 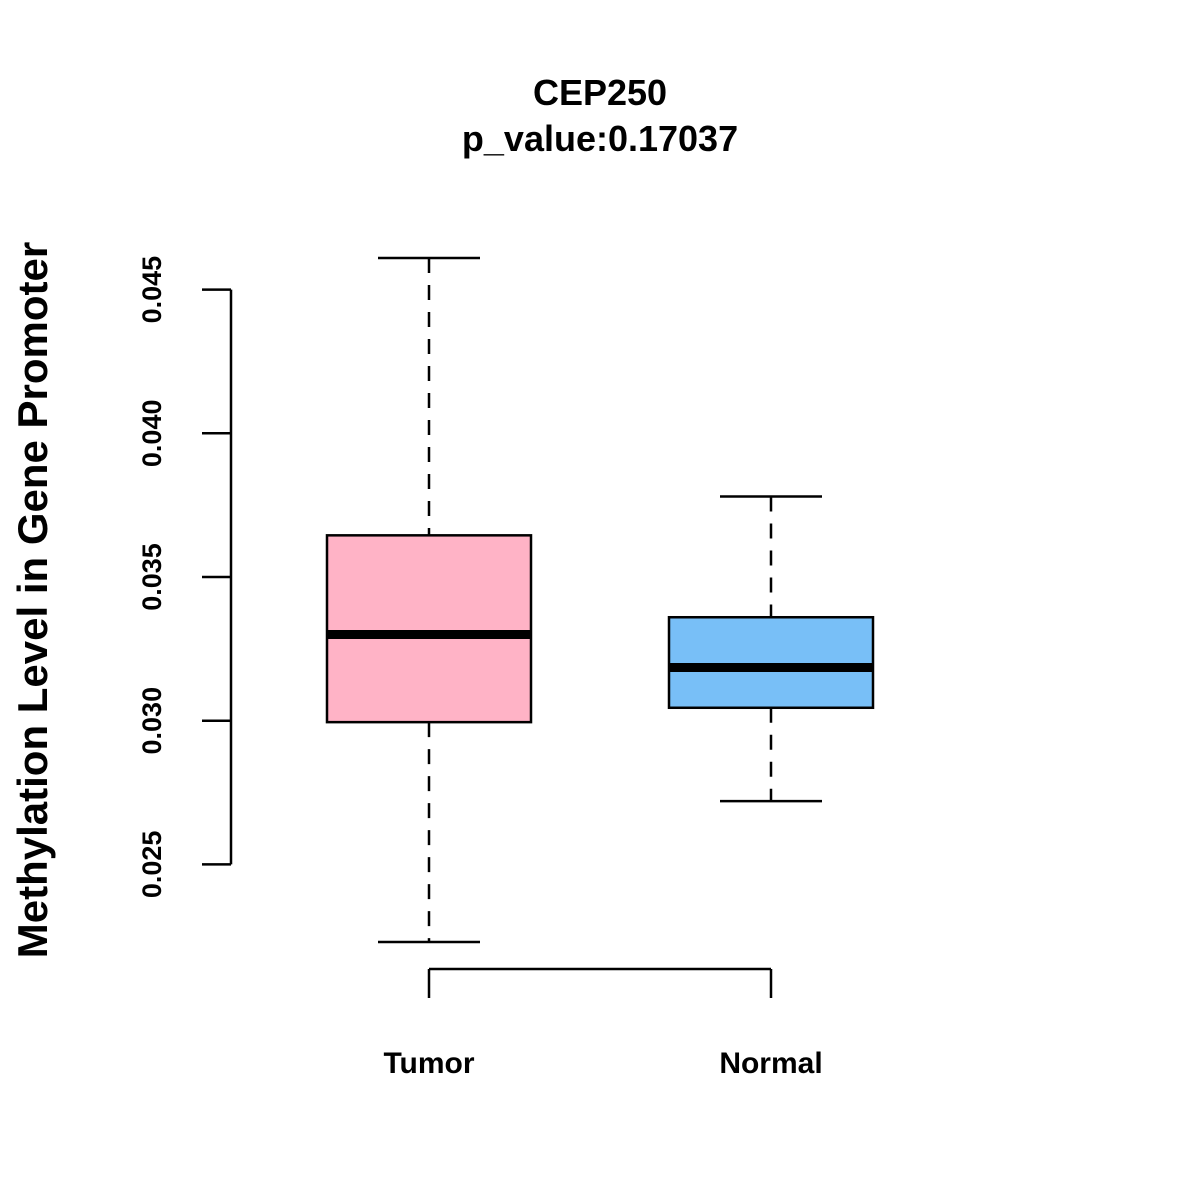 I want to click on box-normal, so click(x=771, y=649).